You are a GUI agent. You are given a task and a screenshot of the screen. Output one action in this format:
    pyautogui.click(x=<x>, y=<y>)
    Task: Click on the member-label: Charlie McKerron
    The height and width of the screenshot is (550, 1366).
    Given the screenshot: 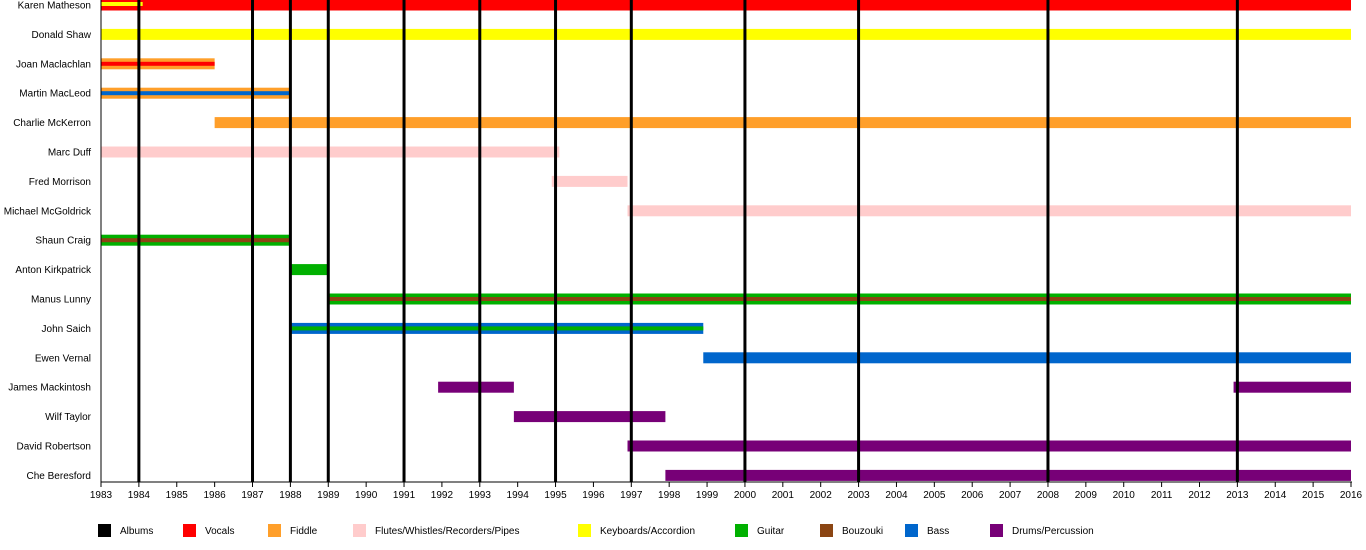 What is the action you would take?
    pyautogui.click(x=52, y=123)
    